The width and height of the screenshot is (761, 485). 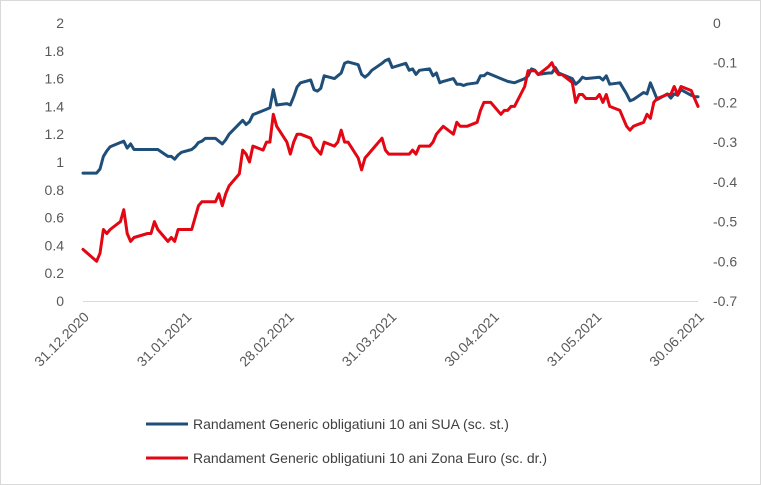 I want to click on right-y-tick-label: -0.1, so click(x=725, y=63).